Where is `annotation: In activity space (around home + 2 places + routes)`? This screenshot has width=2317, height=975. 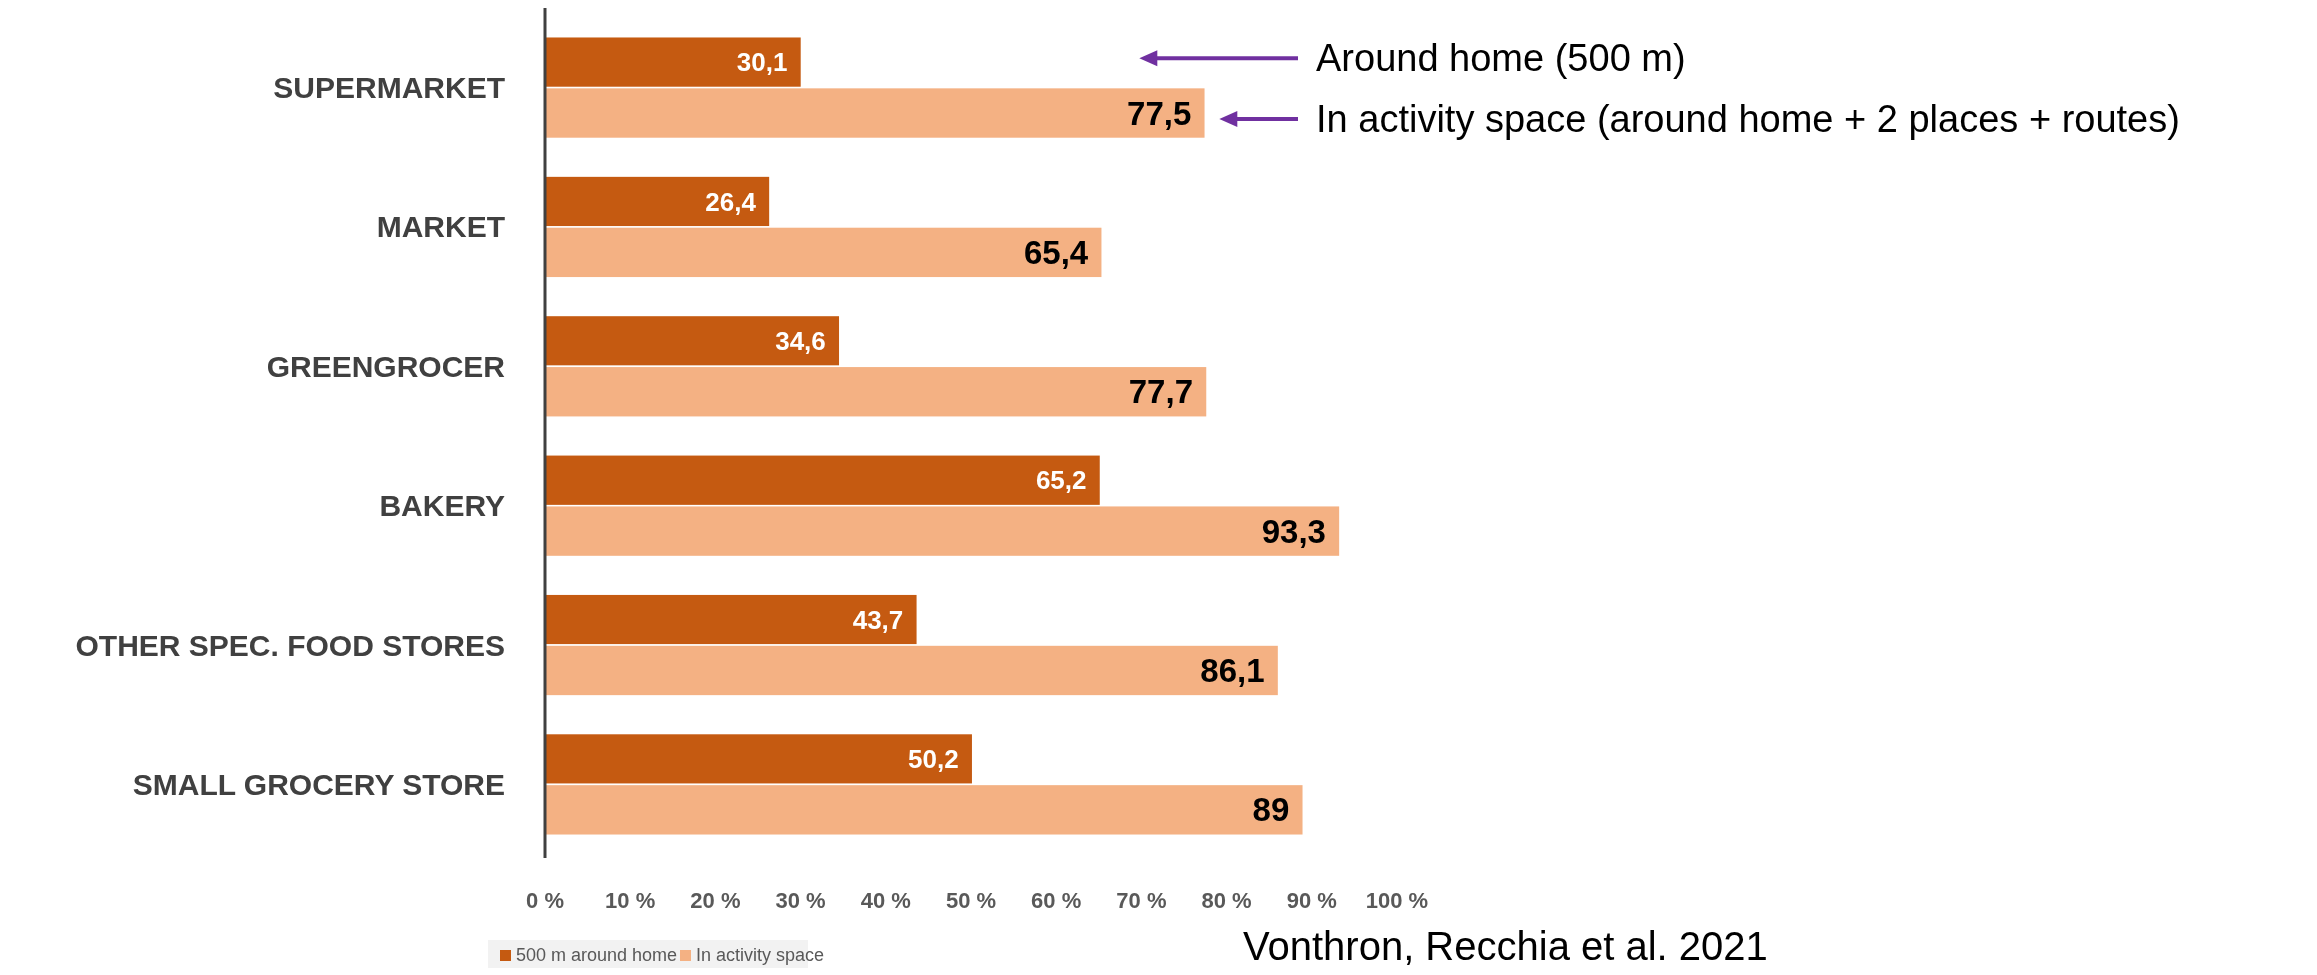
annotation: In activity space (around home + 2 places + routes) is located at coordinates (1748, 119).